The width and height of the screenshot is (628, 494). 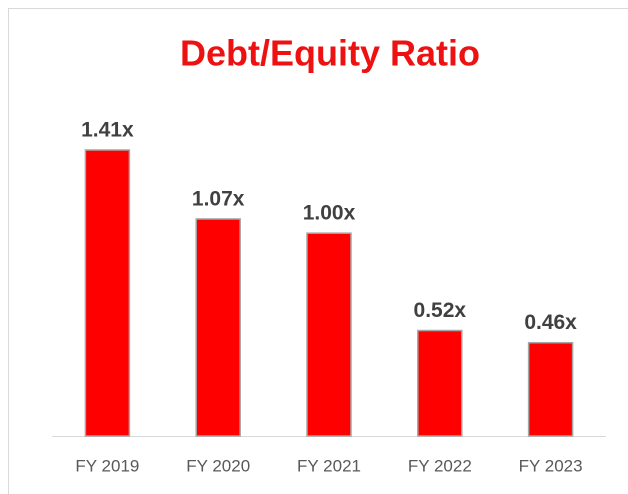 I want to click on x-tick-label: FY 2023, so click(x=551, y=465).